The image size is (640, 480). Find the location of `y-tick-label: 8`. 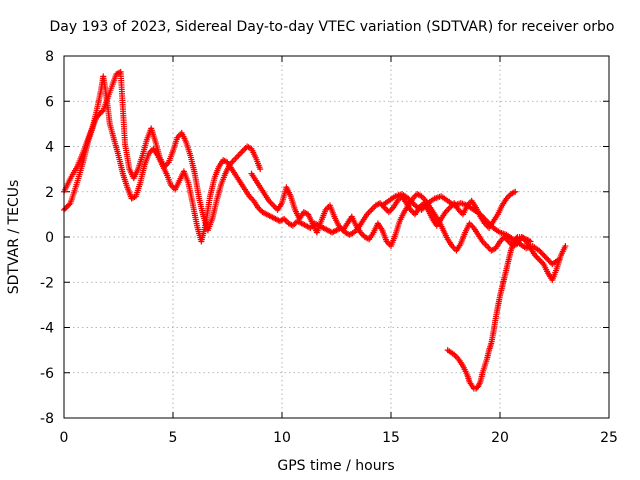

y-tick-label: 8 is located at coordinates (49, 57).